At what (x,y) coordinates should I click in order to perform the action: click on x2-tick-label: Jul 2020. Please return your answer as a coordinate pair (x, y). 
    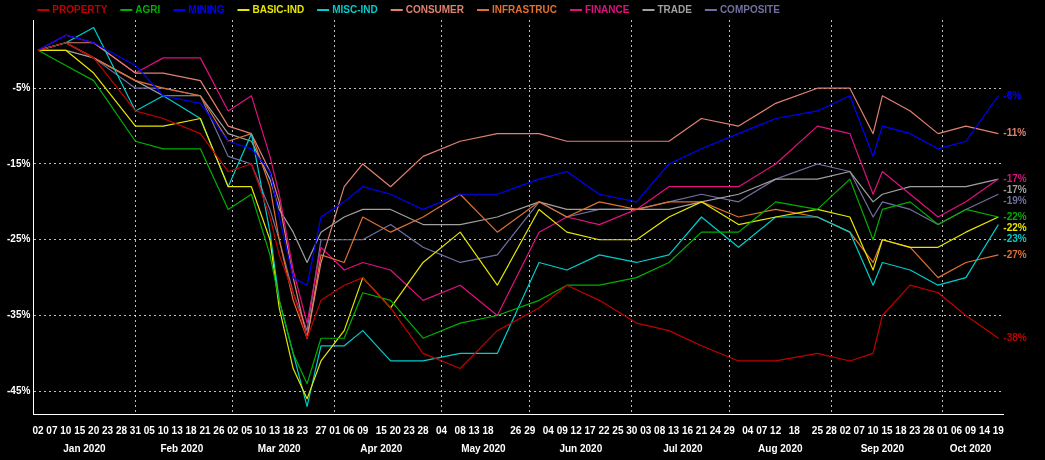
    Looking at the image, I should click on (683, 448).